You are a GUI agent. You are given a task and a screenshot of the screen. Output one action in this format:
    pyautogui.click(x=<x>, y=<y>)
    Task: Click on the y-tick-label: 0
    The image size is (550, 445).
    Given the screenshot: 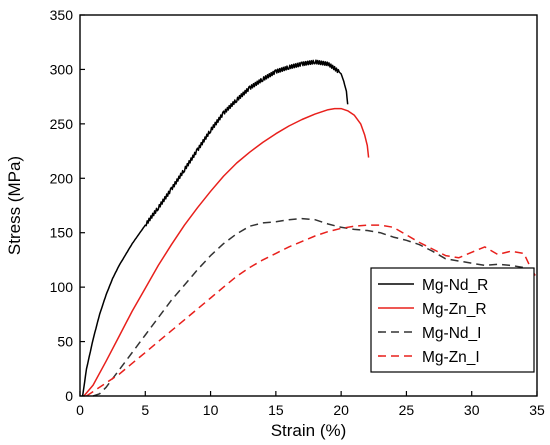 What is the action you would take?
    pyautogui.click(x=69, y=396)
    